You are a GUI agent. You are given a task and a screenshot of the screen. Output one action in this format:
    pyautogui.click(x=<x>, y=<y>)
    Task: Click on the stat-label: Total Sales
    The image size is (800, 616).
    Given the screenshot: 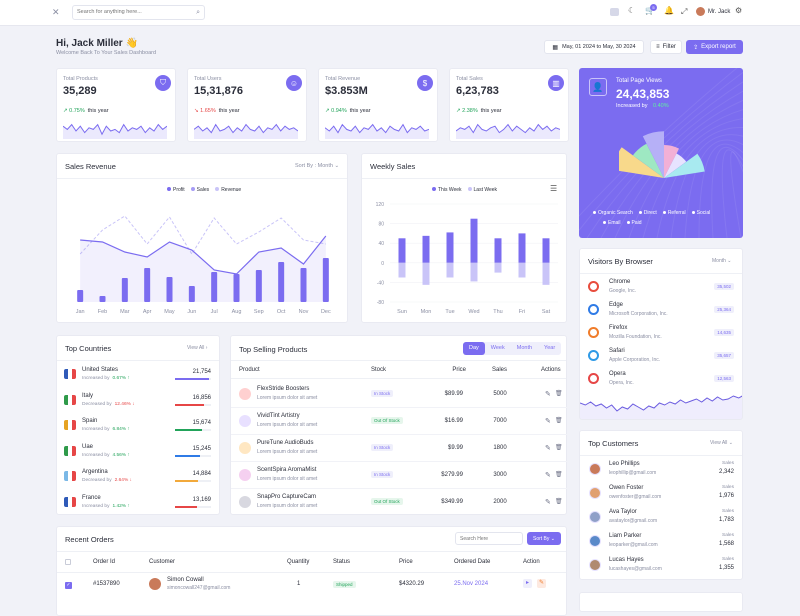 What is the action you would take?
    pyautogui.click(x=469, y=79)
    